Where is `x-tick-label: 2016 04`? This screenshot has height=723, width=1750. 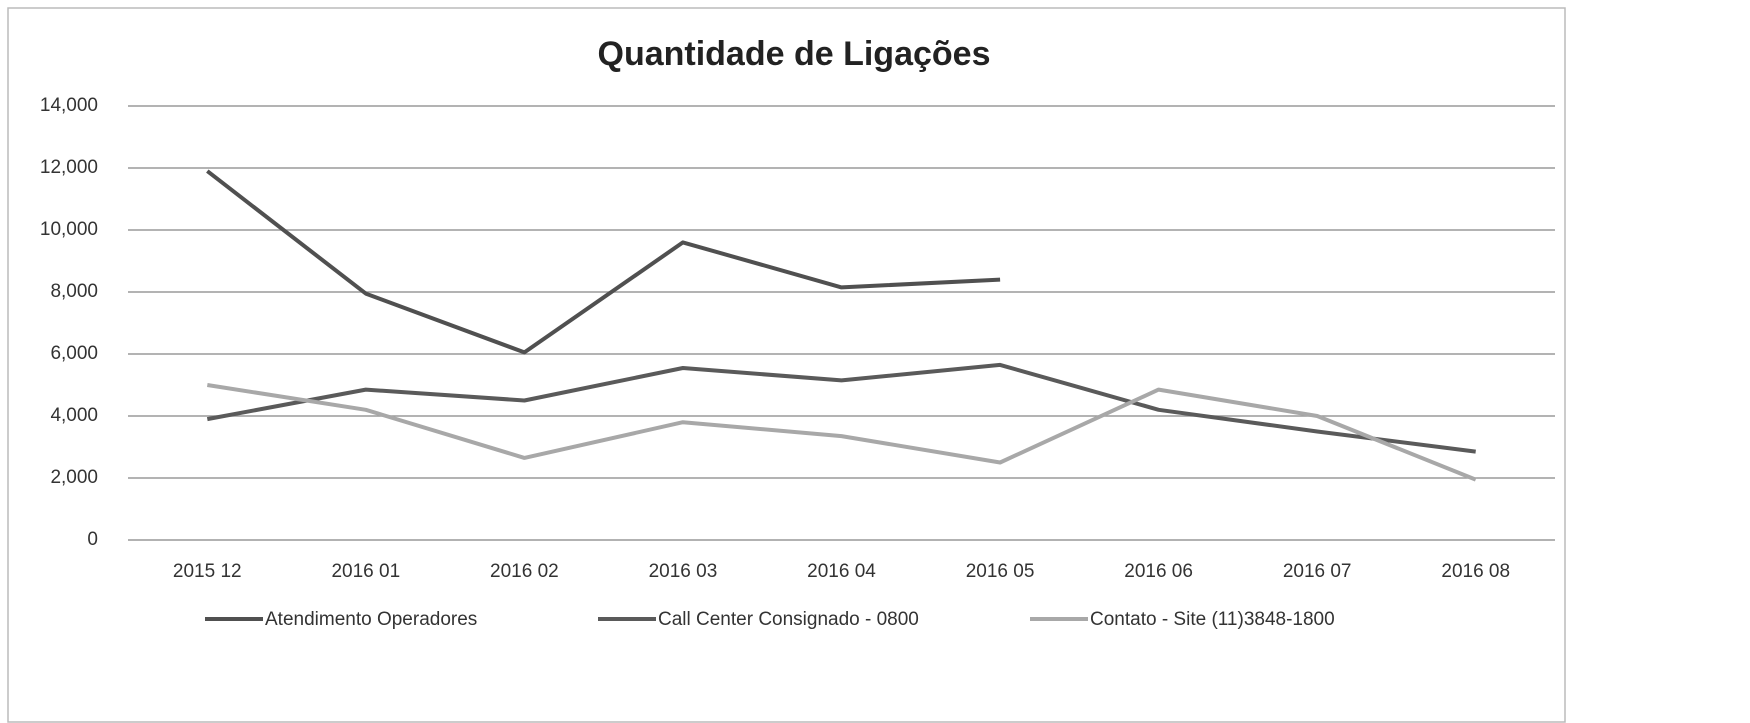 x-tick-label: 2016 04 is located at coordinates (841, 571).